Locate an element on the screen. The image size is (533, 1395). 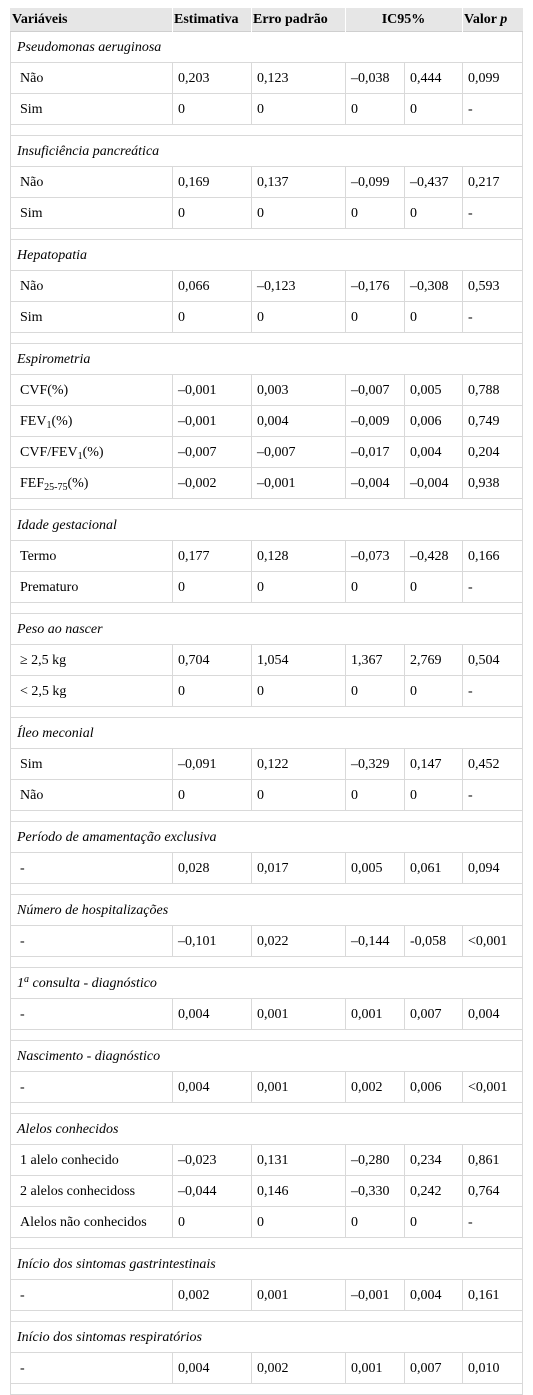
estimativa-cell: –0,023 is located at coordinates (211, 1160).